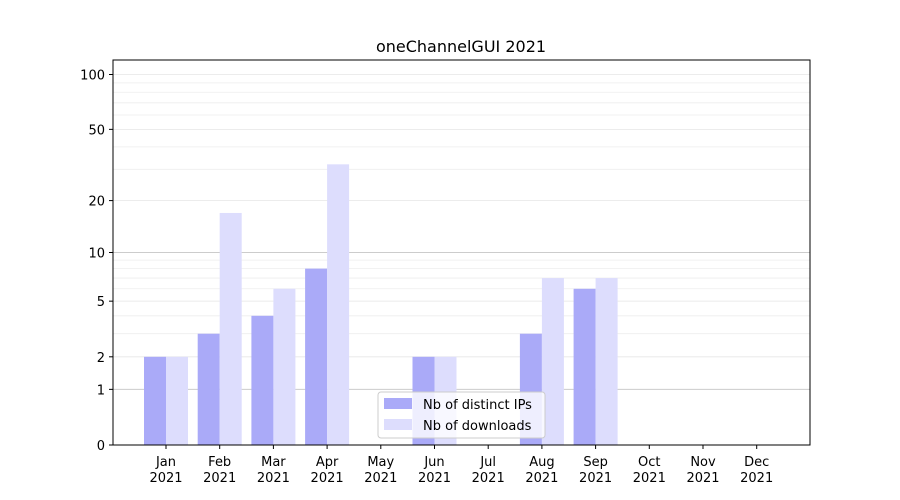 This screenshot has width=900, height=500. I want to click on x-tick-label-month: Mar, so click(273, 462).